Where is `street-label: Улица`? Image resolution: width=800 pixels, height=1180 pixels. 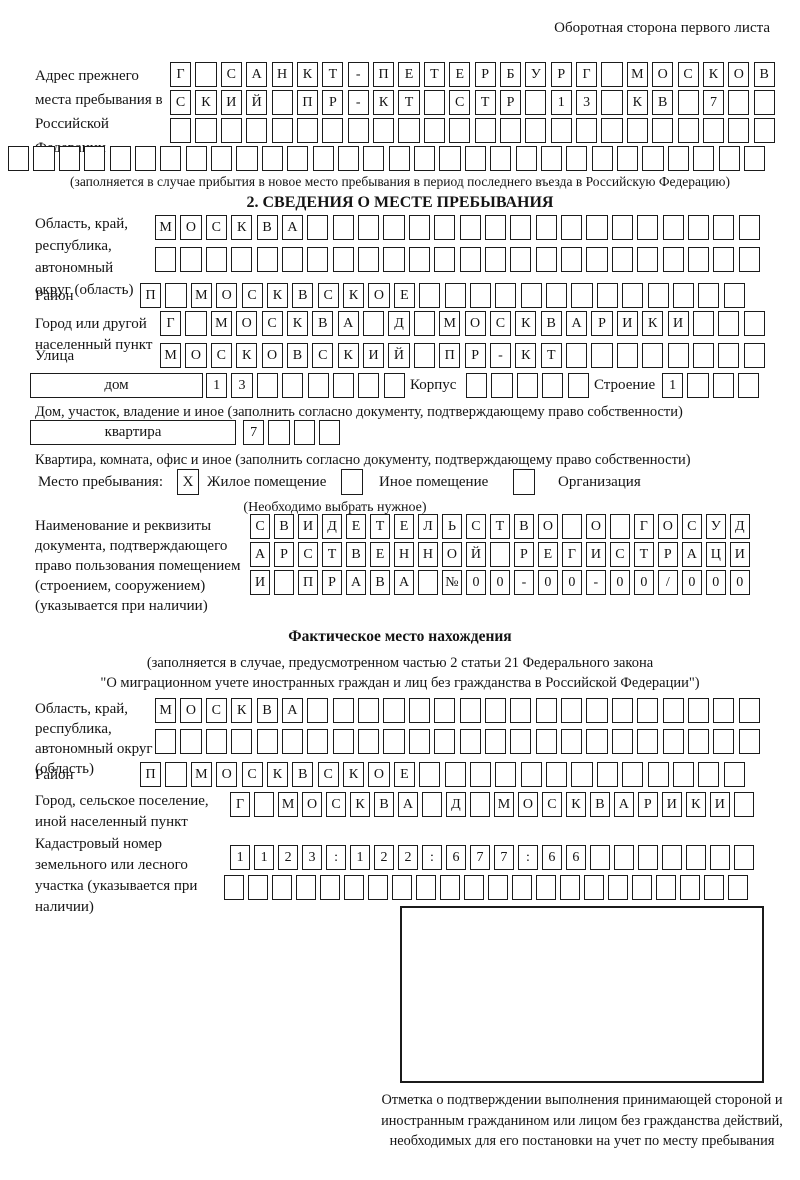
street-label: Улица is located at coordinates (55, 356).